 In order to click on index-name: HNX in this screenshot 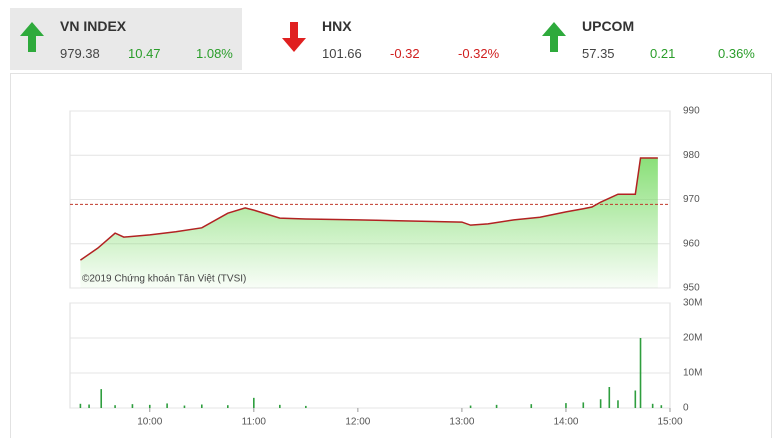, I will do `click(337, 26)`.